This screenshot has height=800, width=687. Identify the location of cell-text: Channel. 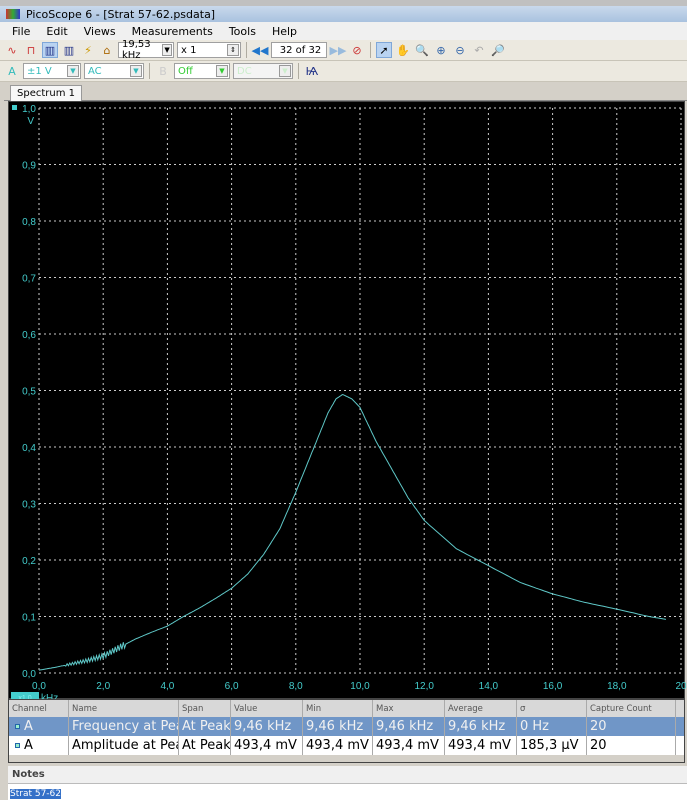
(29, 708).